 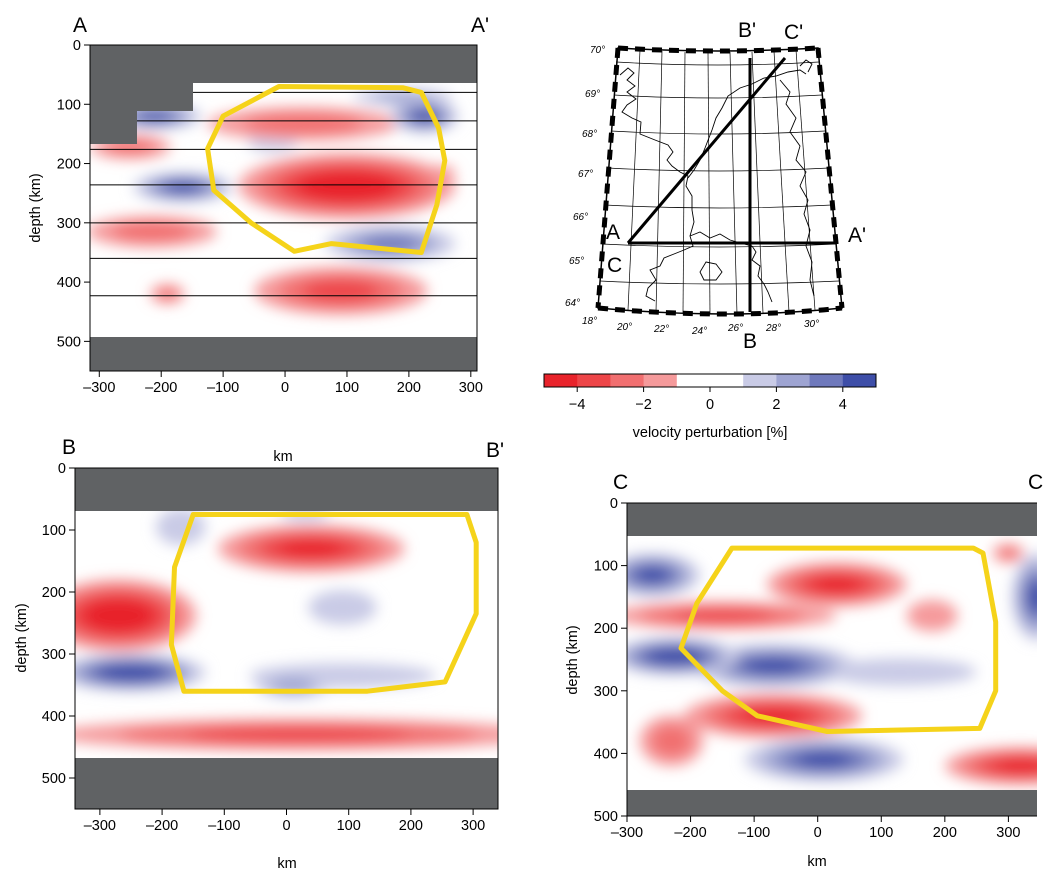 I want to click on map-frame-border-top, so click(x=718, y=49).